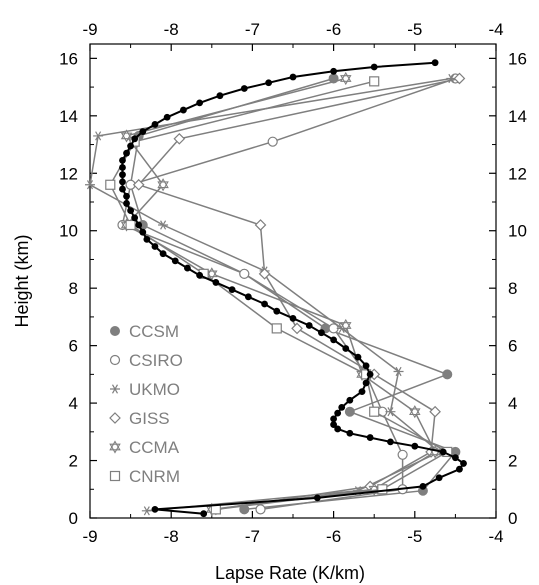  Describe the element at coordinates (512, 403) in the screenshot. I see `y-tick-label-right: 4` at that location.